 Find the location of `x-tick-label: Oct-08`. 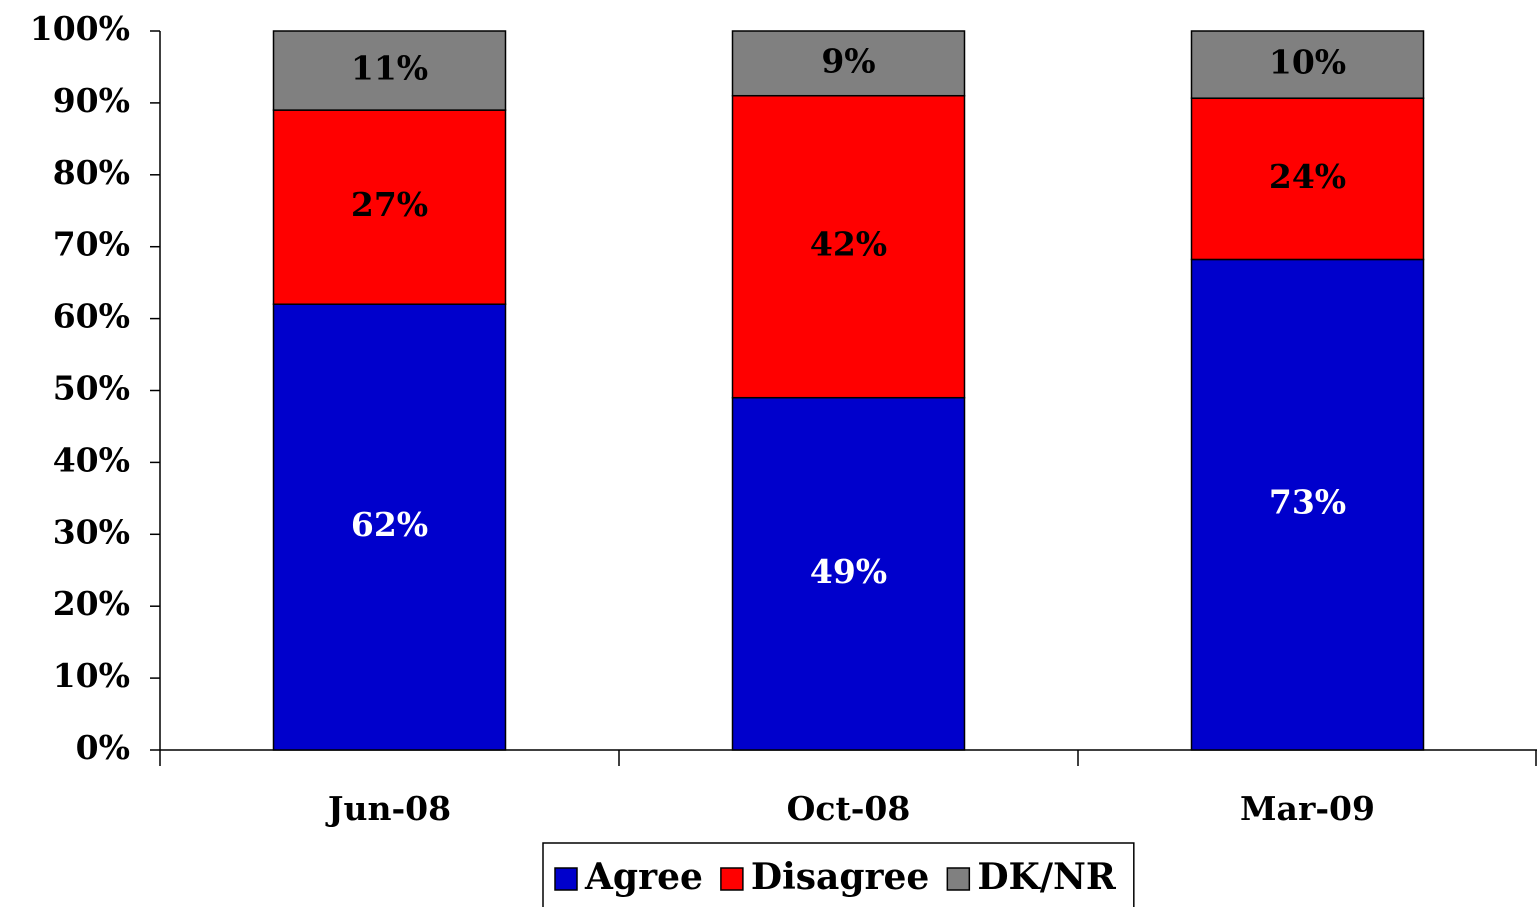

x-tick-label: Oct-08 is located at coordinates (849, 808).